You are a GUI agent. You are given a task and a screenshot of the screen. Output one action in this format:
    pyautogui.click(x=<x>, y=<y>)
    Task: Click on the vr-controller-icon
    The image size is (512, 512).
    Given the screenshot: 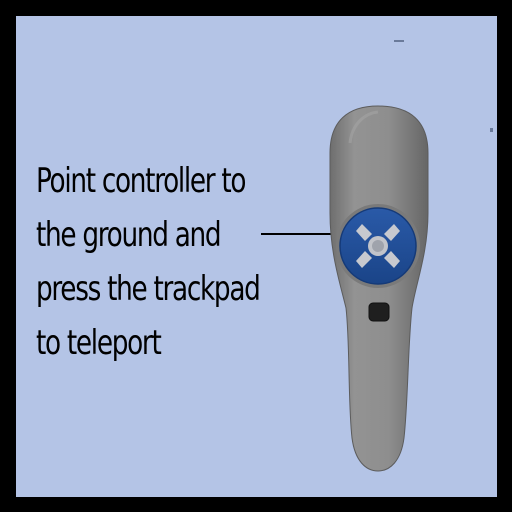 What is the action you would take?
    pyautogui.click(x=379, y=288)
    